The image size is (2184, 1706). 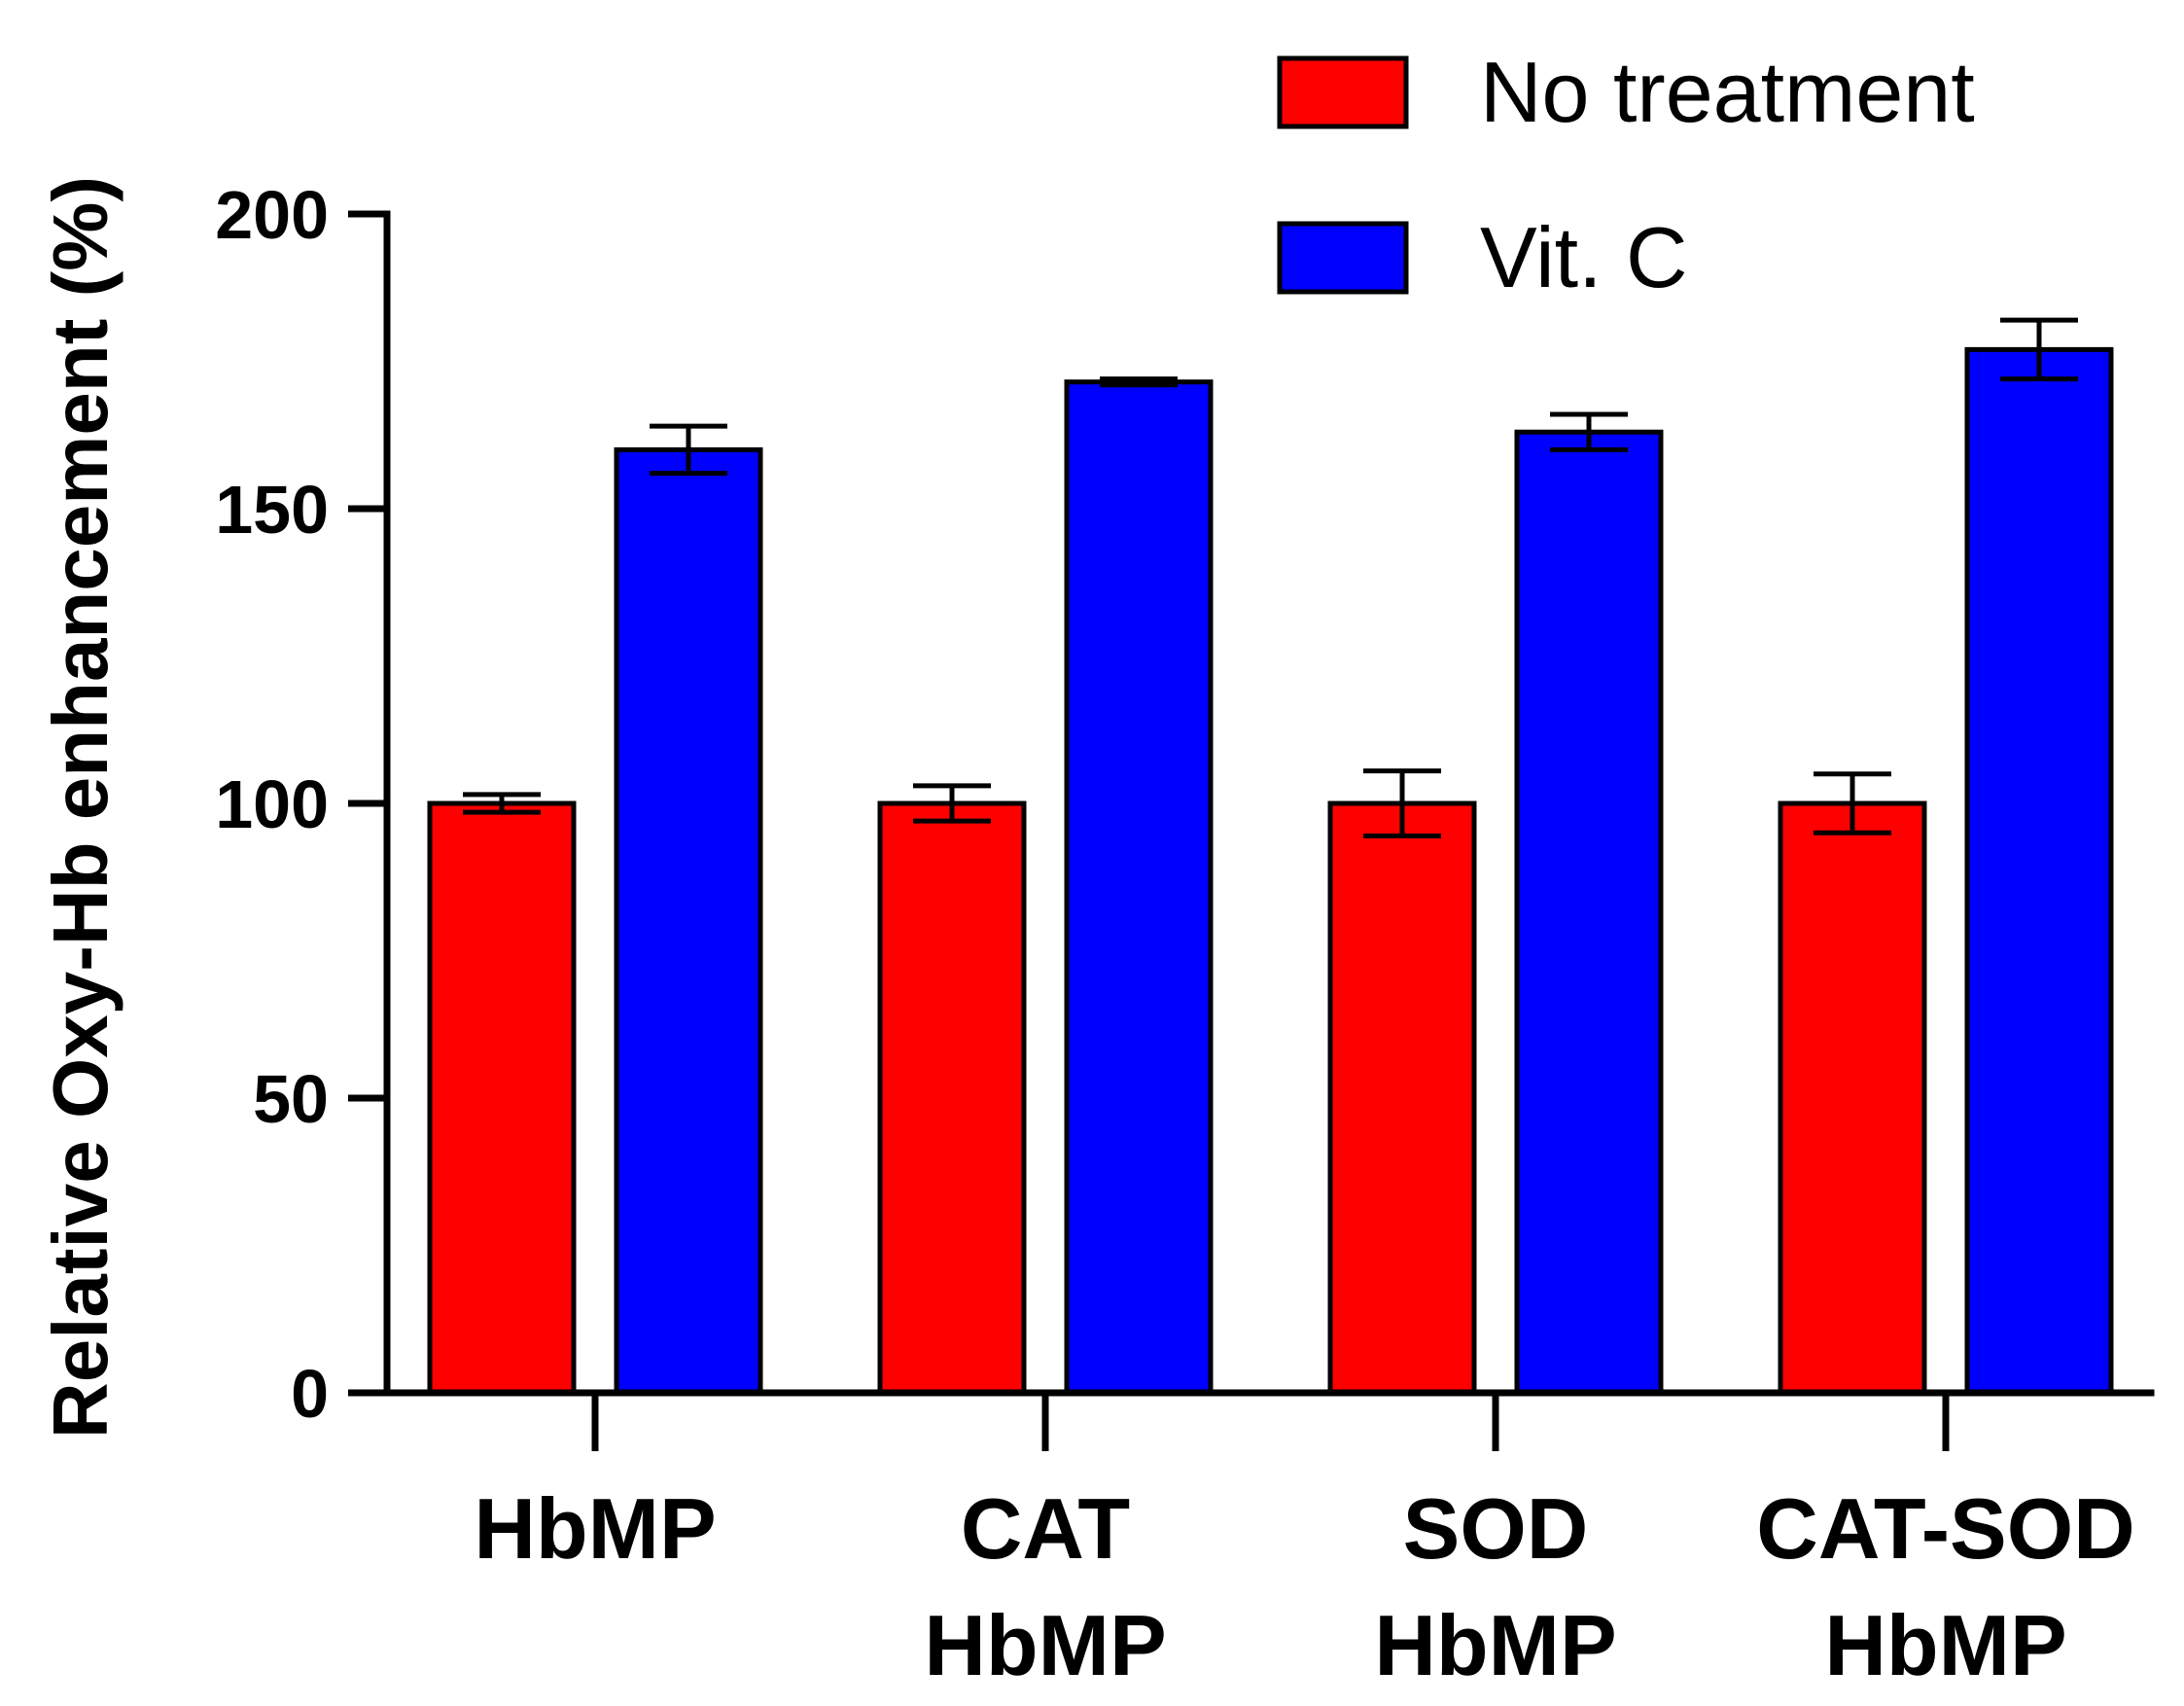 What do you see at coordinates (1343, 258) in the screenshot?
I see `legend-swatch-vit-c` at bounding box center [1343, 258].